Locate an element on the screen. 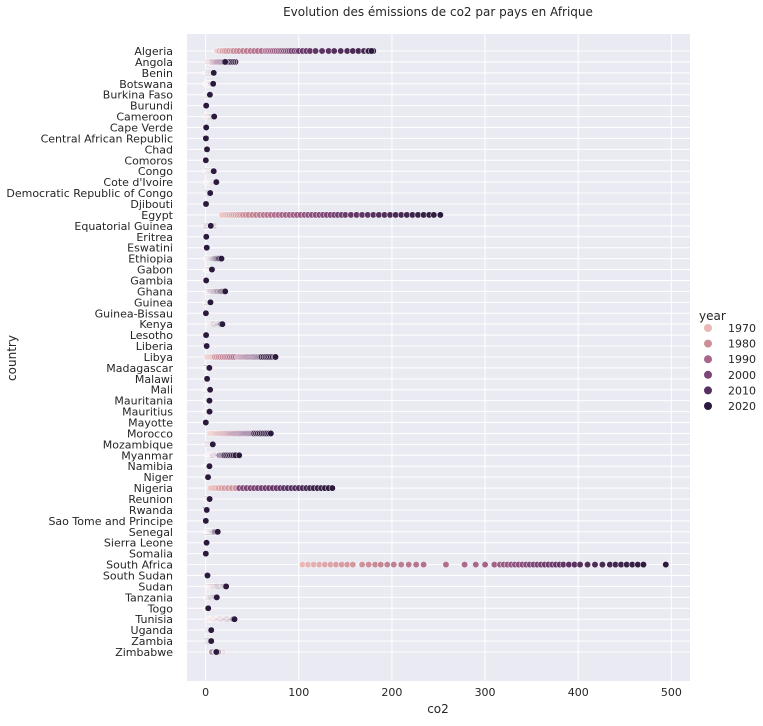  y-tick-label: Sao Tome and Principe is located at coordinates (110, 521).